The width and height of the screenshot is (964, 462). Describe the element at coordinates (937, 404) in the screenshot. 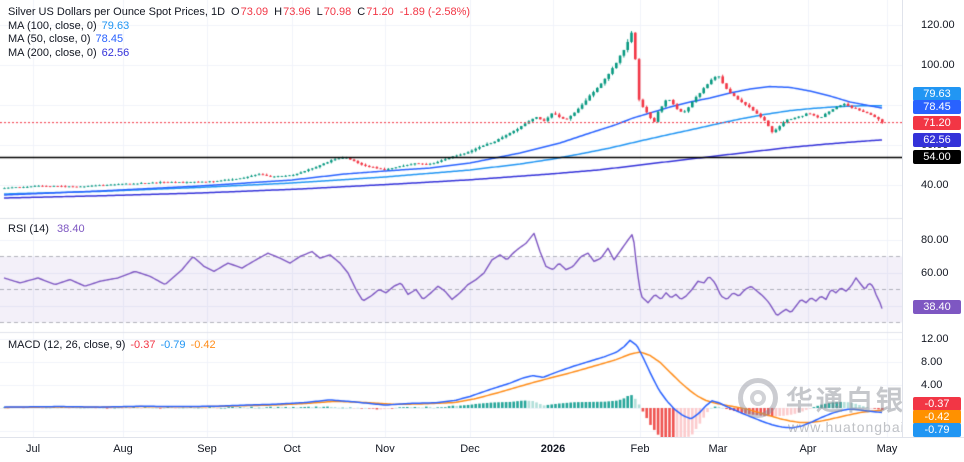

I see `price-badge: -0.37` at that location.